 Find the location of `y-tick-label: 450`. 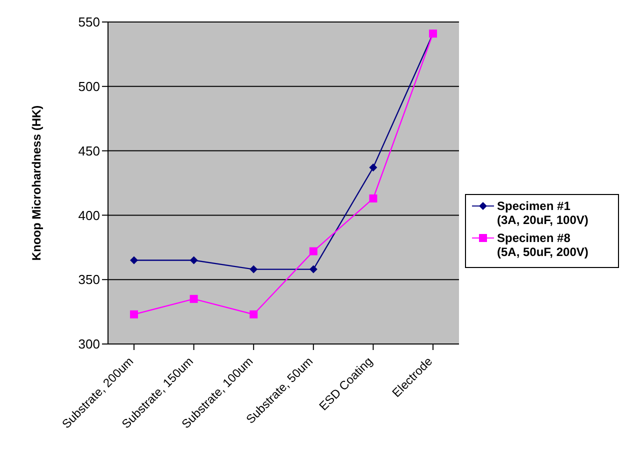

y-tick-label: 450 is located at coordinates (89, 150).